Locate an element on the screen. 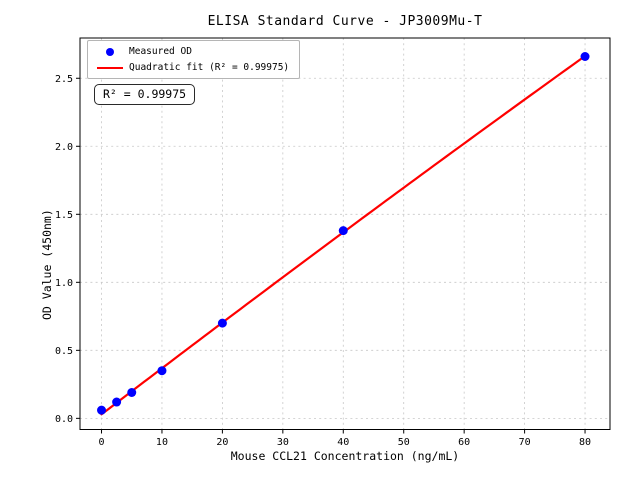 This screenshot has height=480, width=640. y-tick-label: 0.5 is located at coordinates (64, 351).